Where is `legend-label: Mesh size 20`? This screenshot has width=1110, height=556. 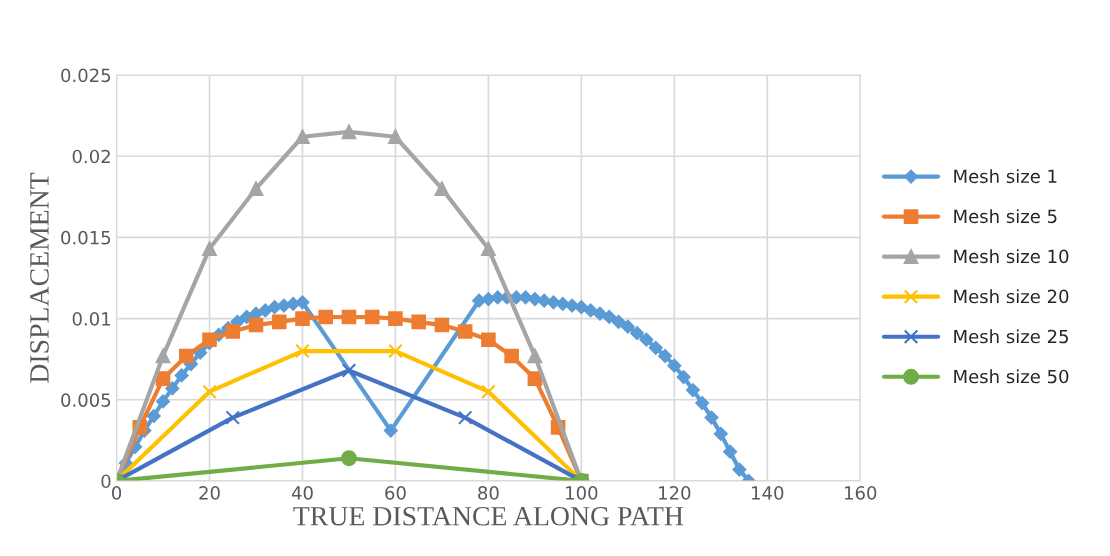 legend-label: Mesh size 20 is located at coordinates (1011, 296).